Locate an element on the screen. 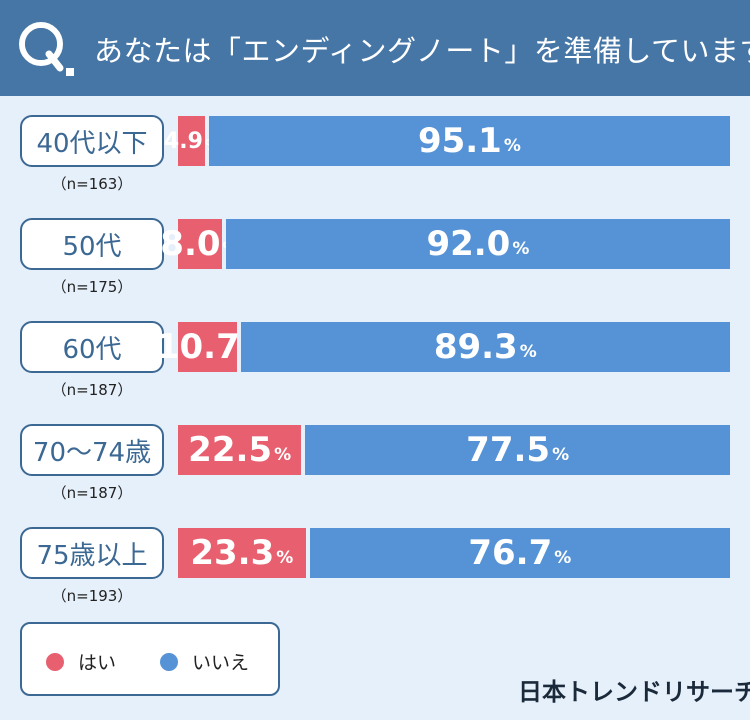 This screenshot has width=750, height=720. bar-segment-no: 92.0% is located at coordinates (477, 244).